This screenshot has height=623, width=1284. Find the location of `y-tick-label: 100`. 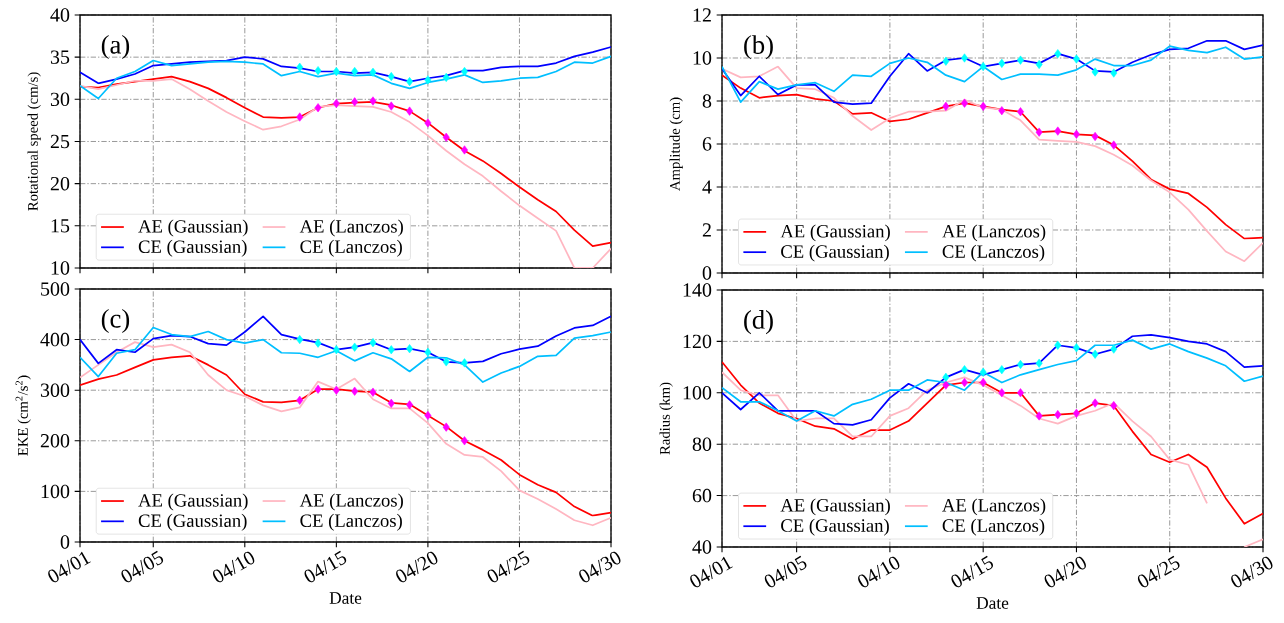

y-tick-label: 100 is located at coordinates (55, 491).